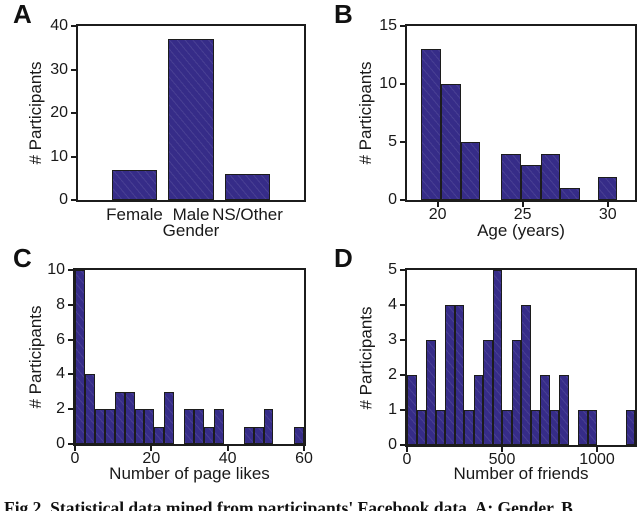 This screenshot has height=511, width=640. Describe the element at coordinates (343, 258) in the screenshot. I see `panel-d-letter: D` at that location.